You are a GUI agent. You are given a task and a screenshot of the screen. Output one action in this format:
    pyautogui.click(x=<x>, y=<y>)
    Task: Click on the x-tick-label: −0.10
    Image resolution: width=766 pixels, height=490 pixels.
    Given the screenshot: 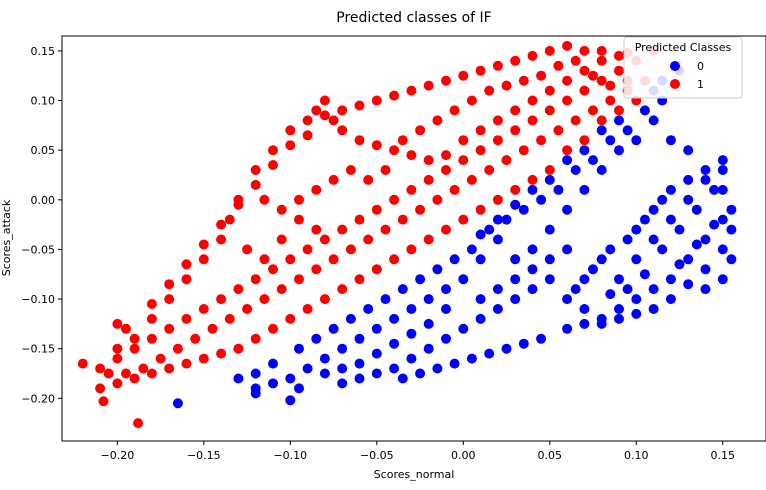 What is the action you would take?
    pyautogui.click(x=290, y=455)
    